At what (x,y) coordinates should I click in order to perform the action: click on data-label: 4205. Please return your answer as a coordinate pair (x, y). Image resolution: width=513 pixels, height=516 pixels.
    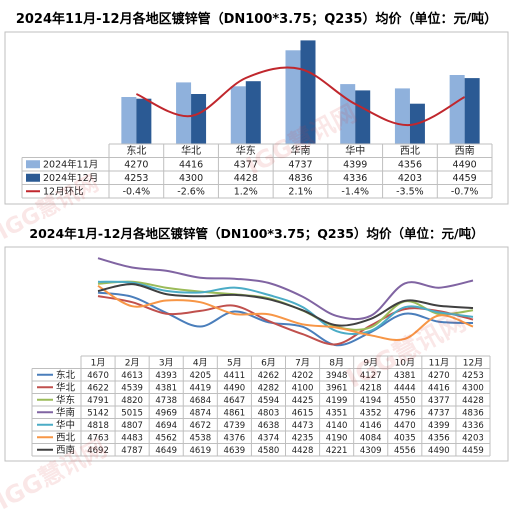
    Looking at the image, I should click on (200, 376).